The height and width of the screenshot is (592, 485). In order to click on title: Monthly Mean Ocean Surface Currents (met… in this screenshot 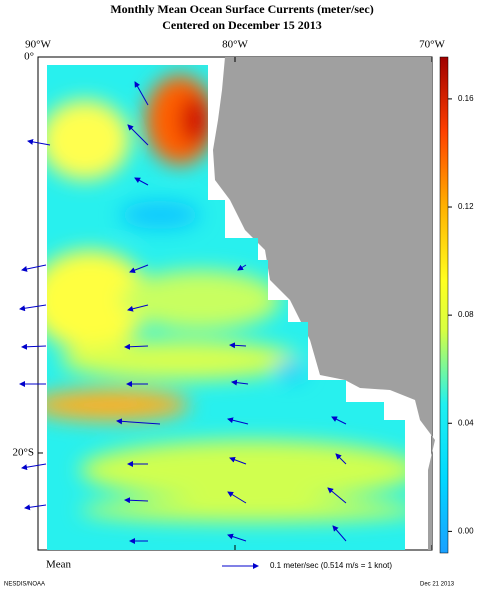, I will do `click(241, 9)`.